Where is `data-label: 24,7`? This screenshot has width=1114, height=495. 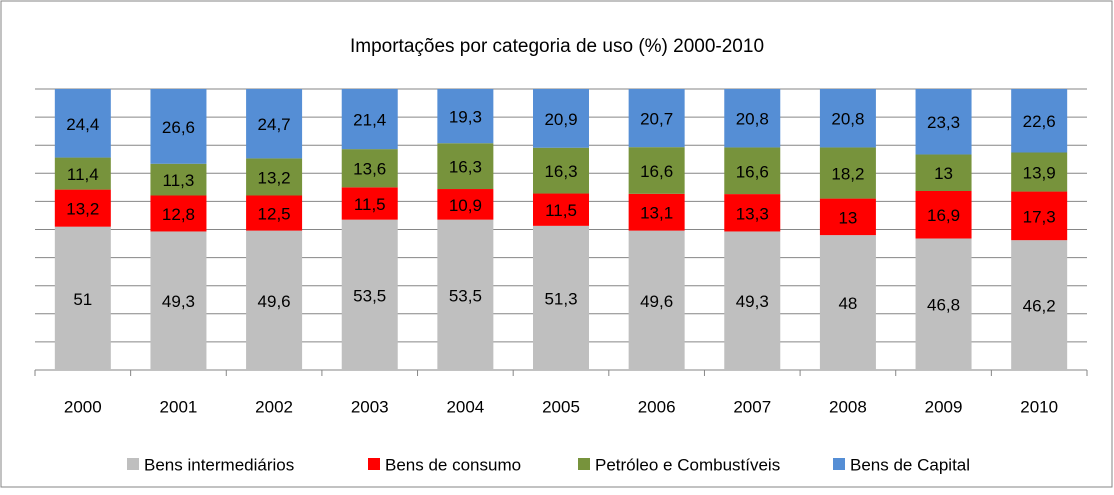
data-label: 24,7 is located at coordinates (274, 124).